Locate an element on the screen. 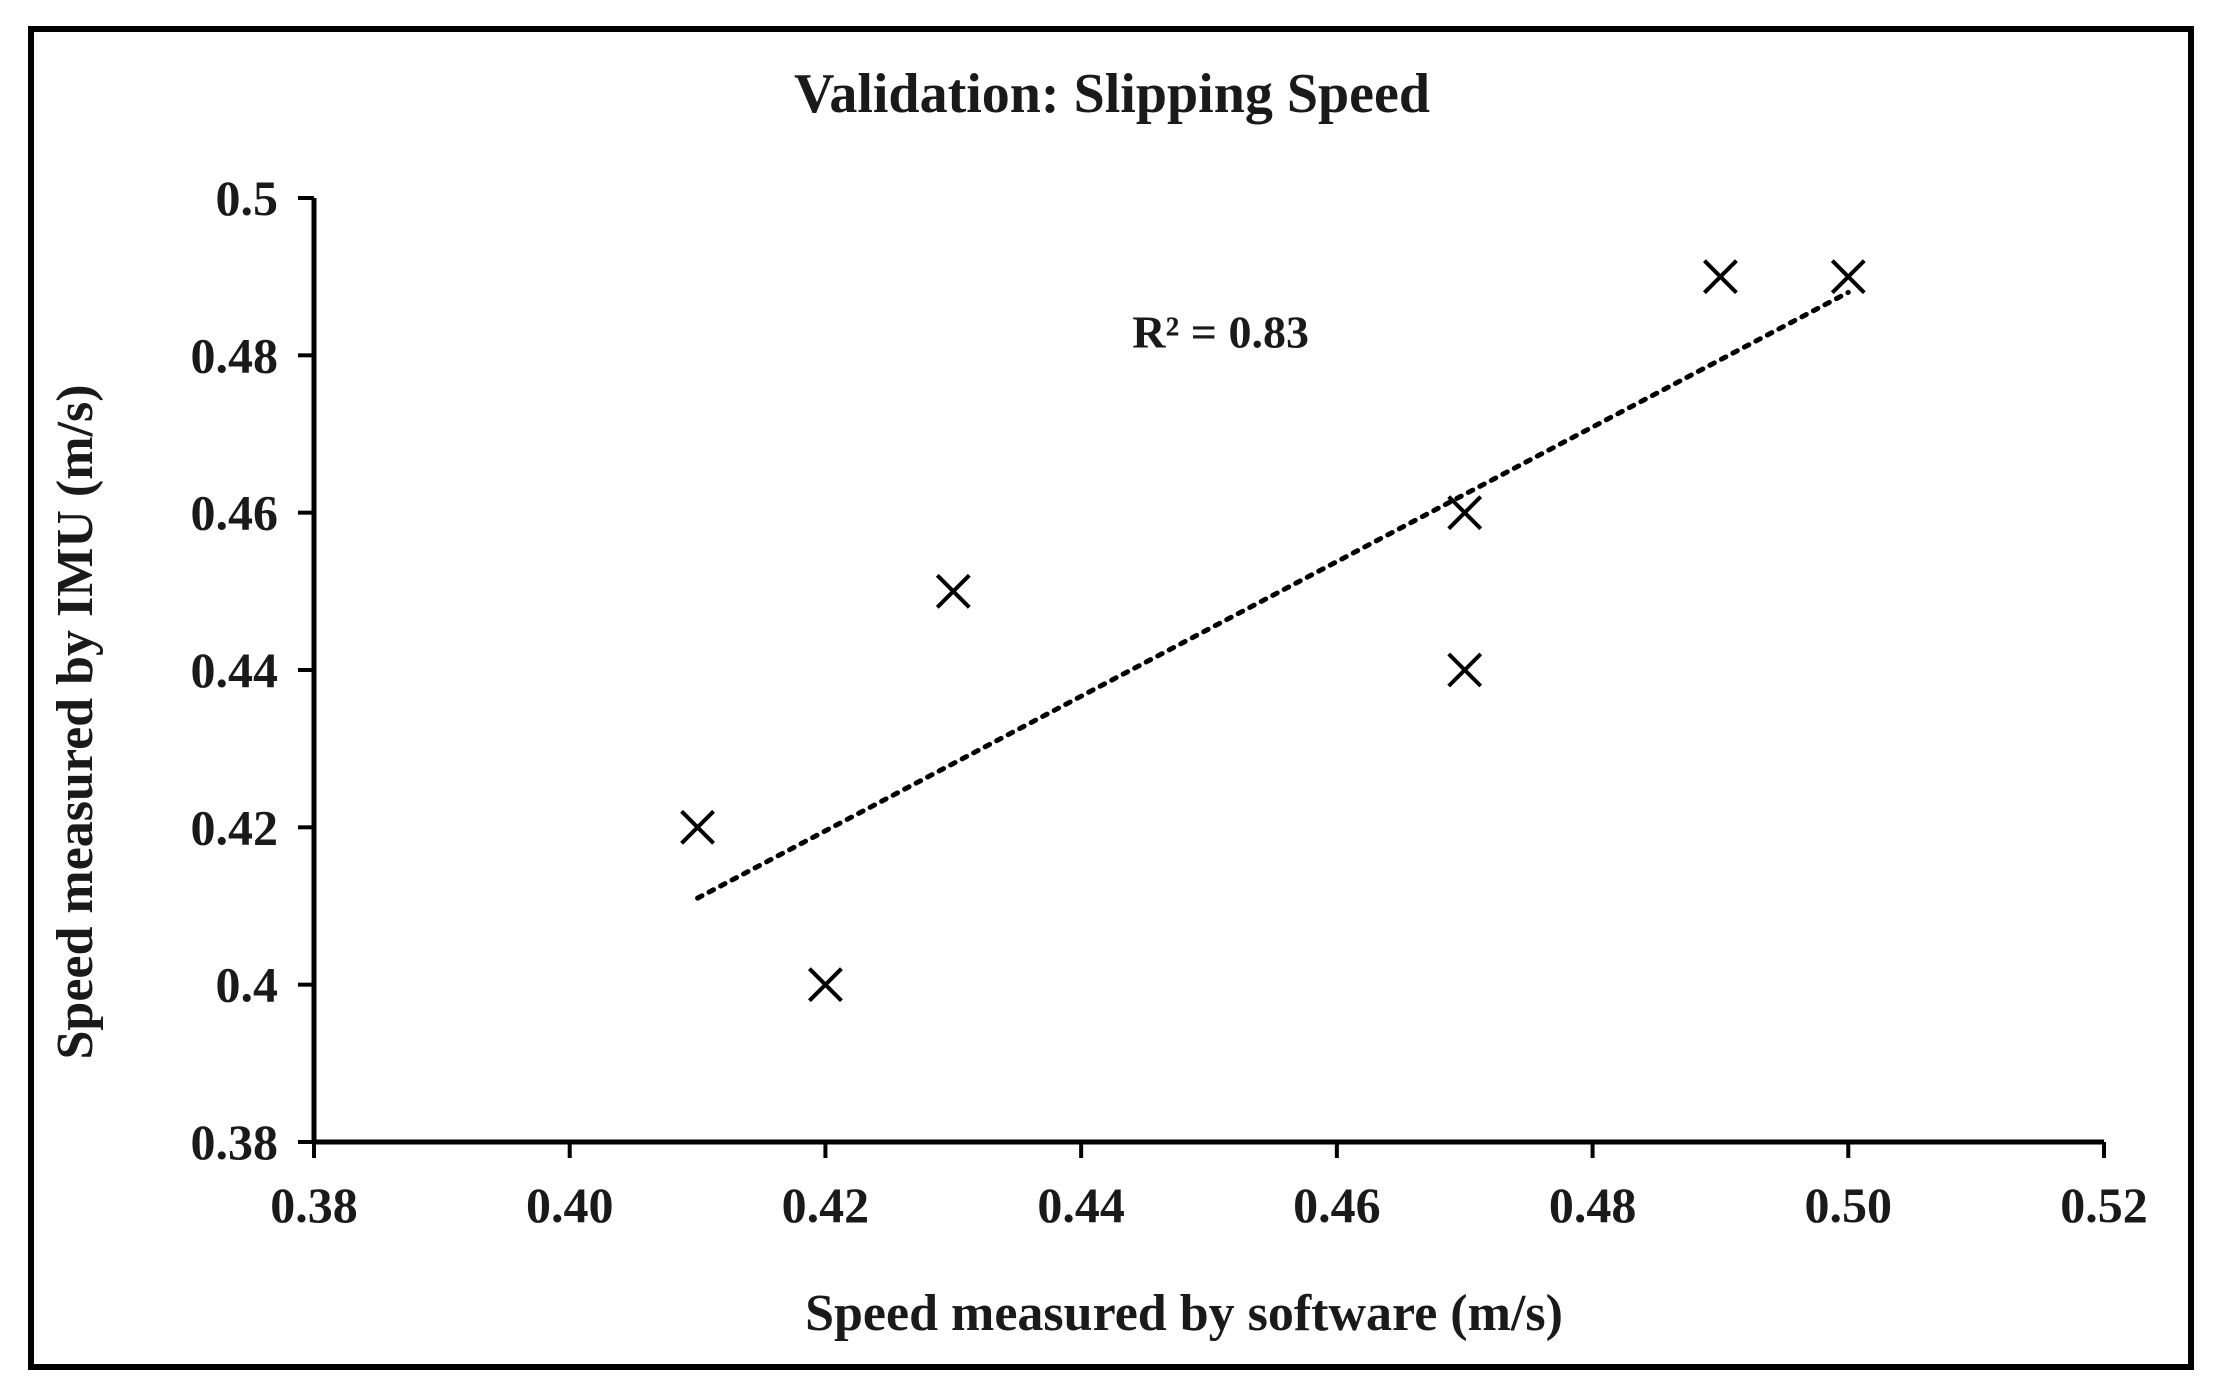 This screenshot has height=1400, width=2222. x-tick-label: 0.38 is located at coordinates (314, 1205).